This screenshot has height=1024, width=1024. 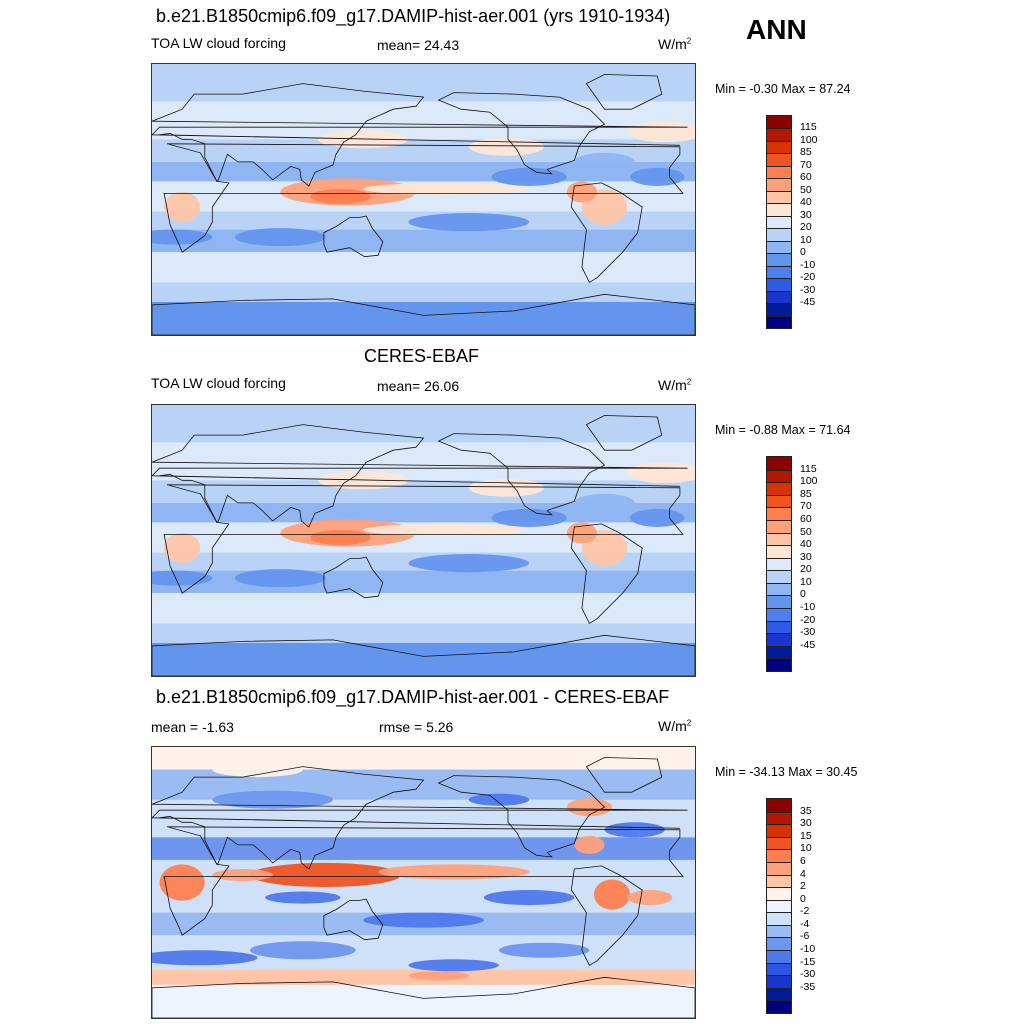 I want to click on panel-3-map, so click(x=423, y=882).